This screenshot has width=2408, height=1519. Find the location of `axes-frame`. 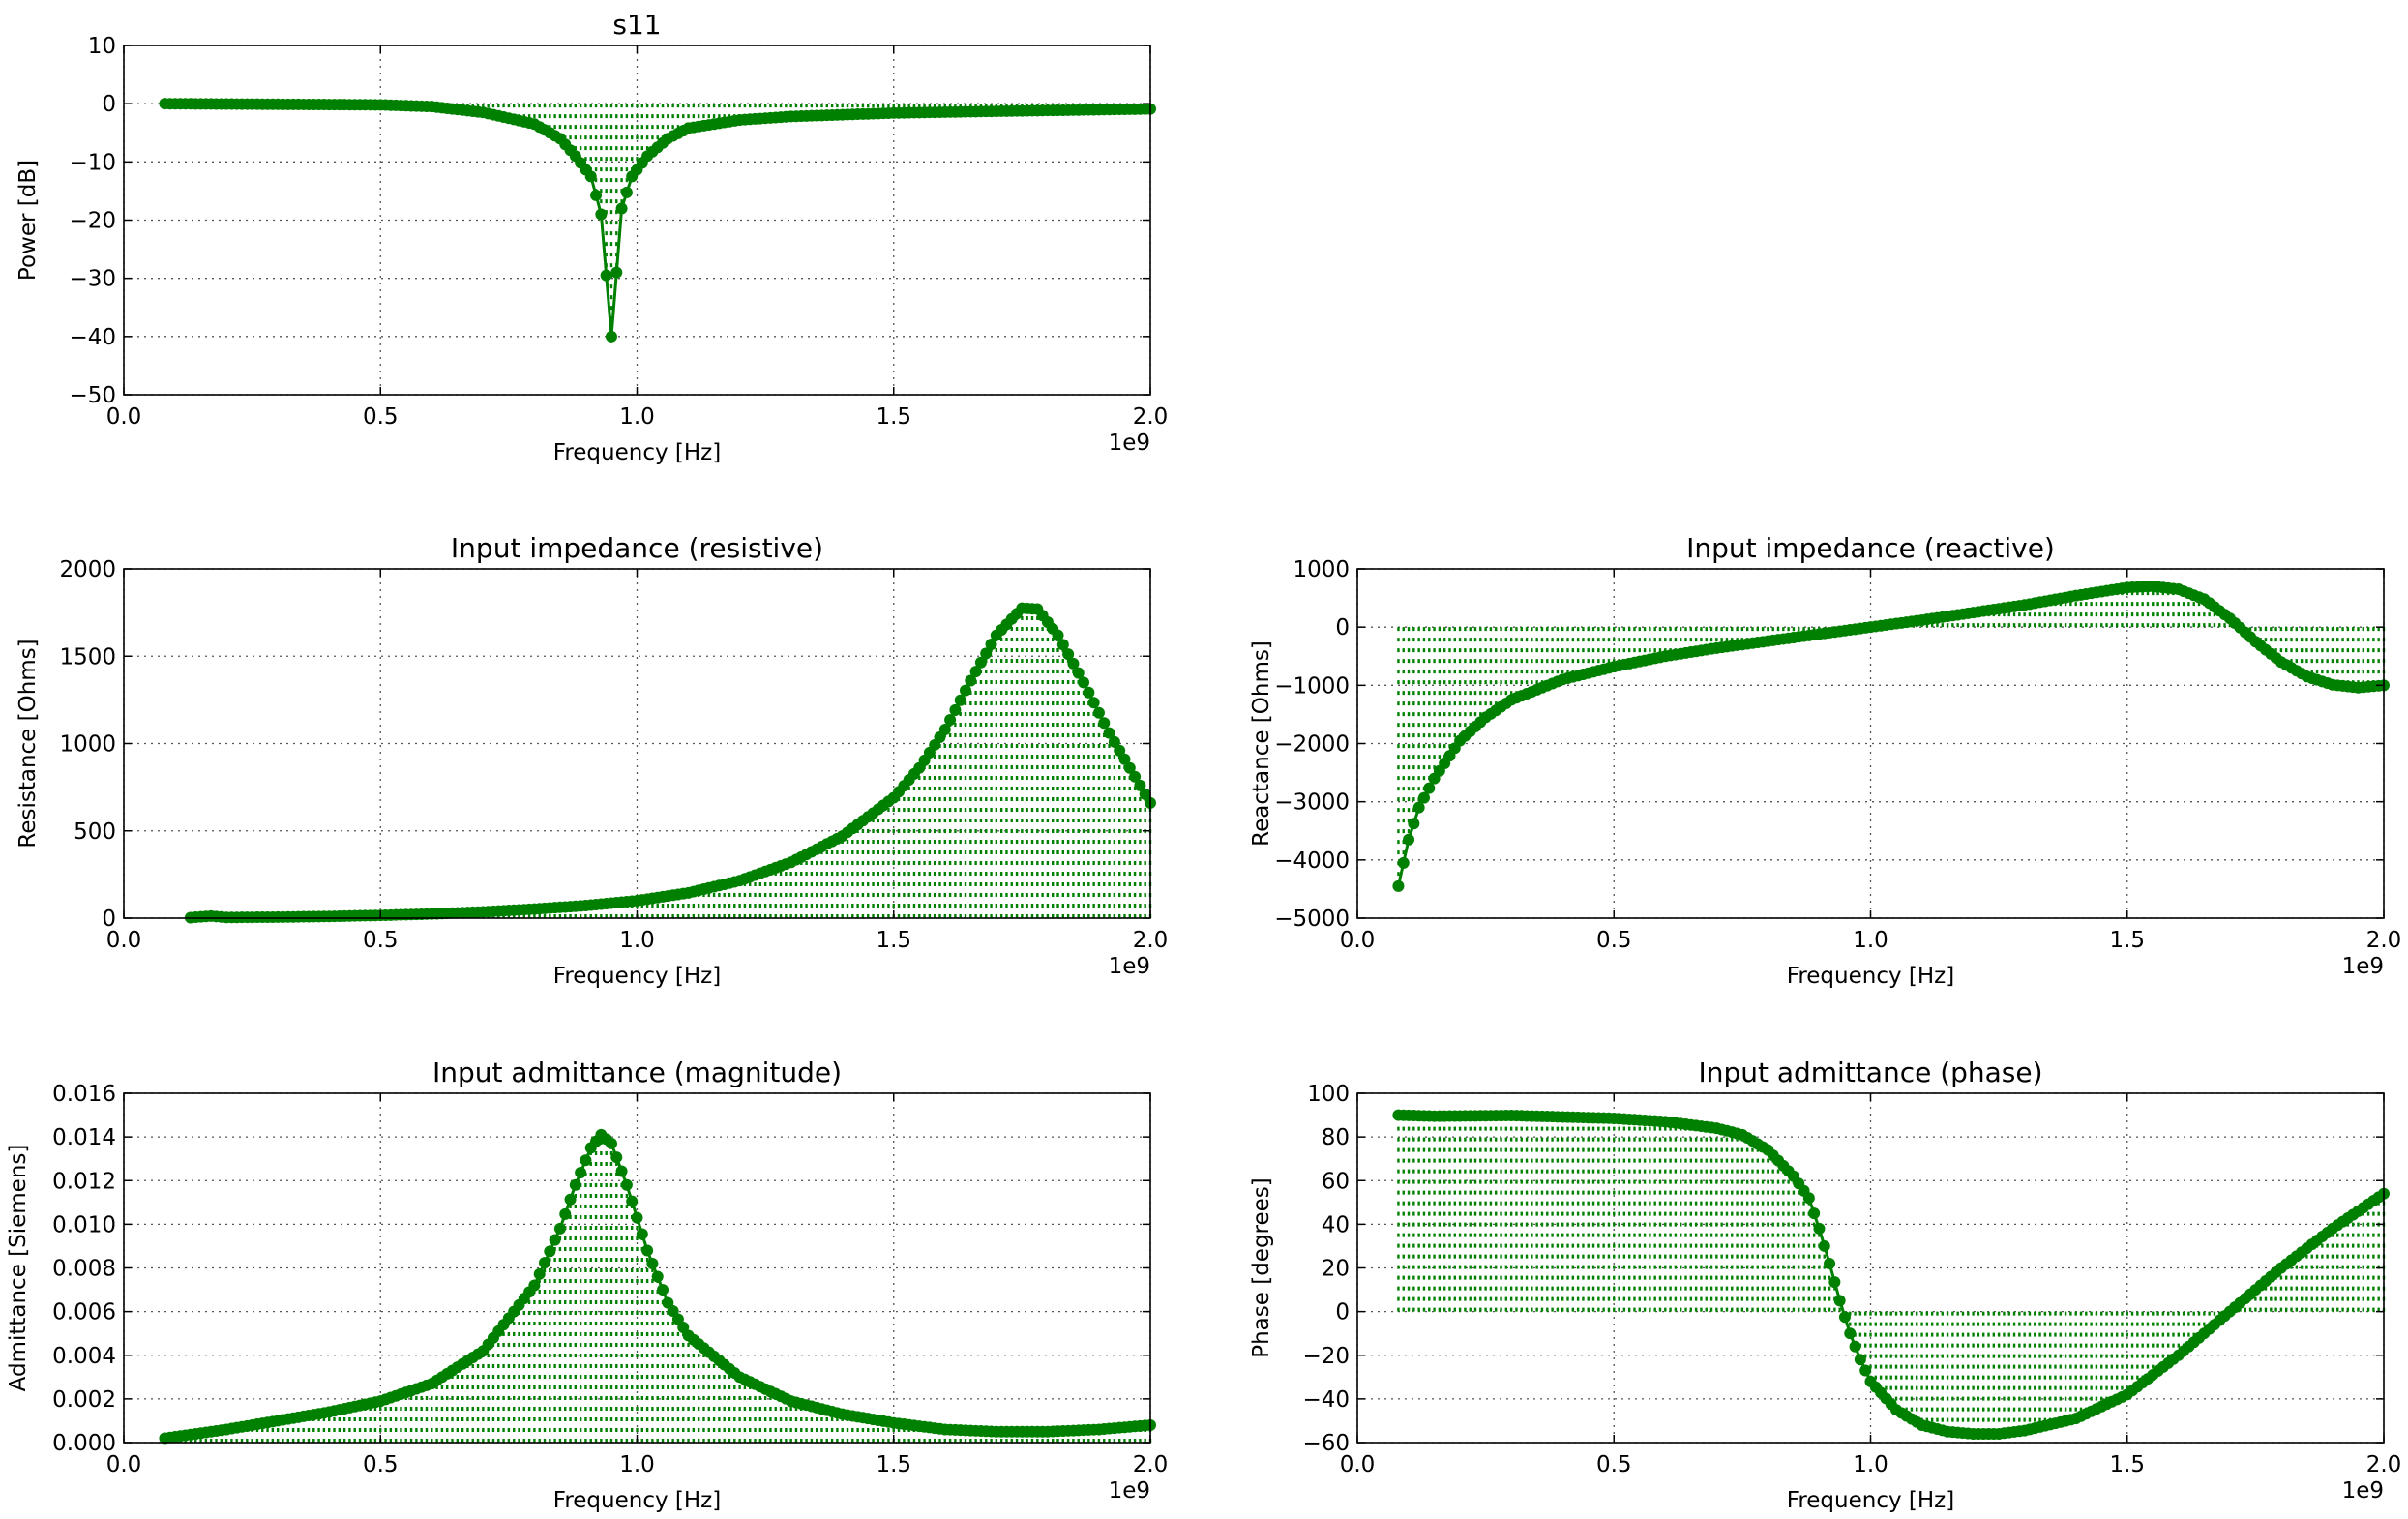

axes-frame is located at coordinates (637, 1268).